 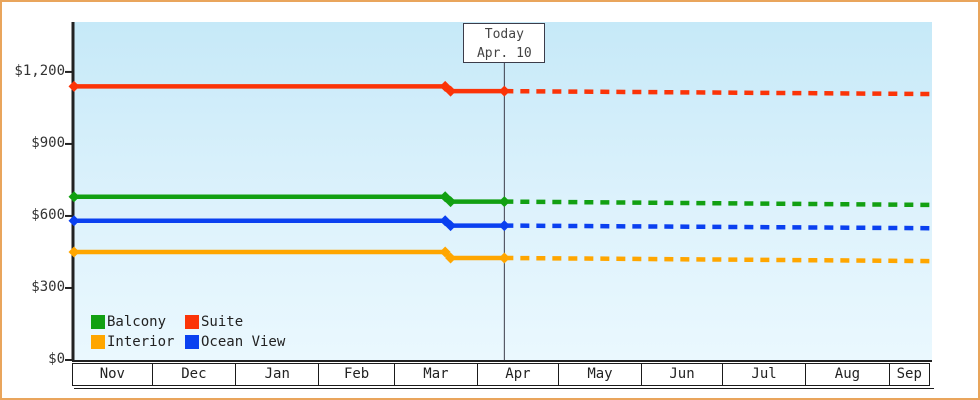 I want to click on month-cell-sep: Sep, so click(x=909, y=374).